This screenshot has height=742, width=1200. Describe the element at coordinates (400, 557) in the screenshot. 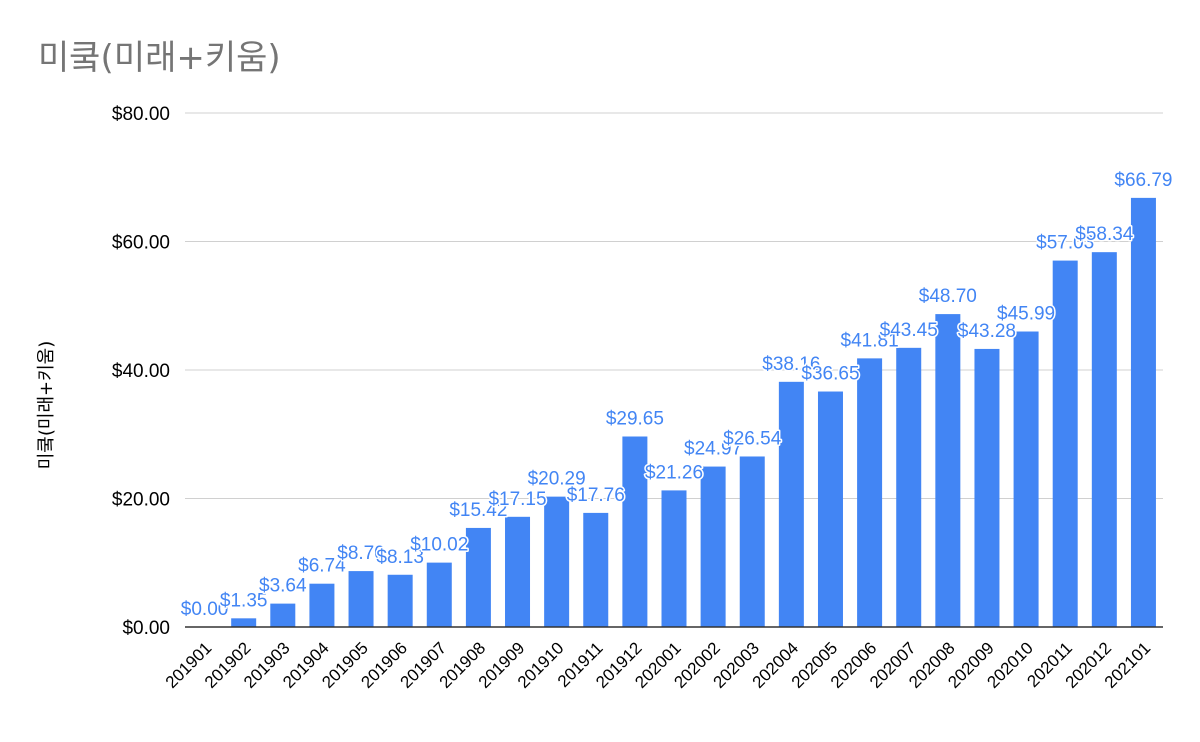

I see `data-label: $8.13` at that location.